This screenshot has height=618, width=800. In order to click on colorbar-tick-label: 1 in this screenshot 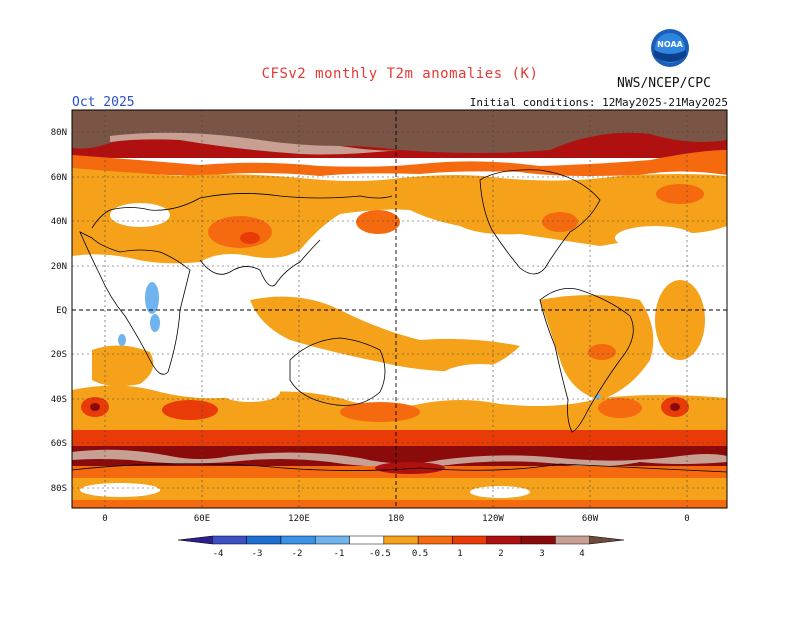, I will do `click(459, 554)`.